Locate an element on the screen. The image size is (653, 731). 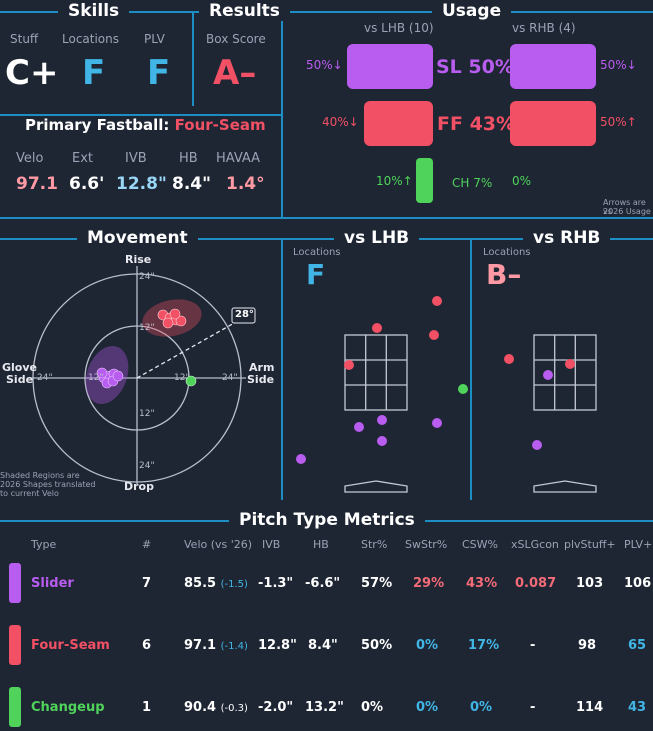
col-header-plv: PLV+ is located at coordinates (638, 544).